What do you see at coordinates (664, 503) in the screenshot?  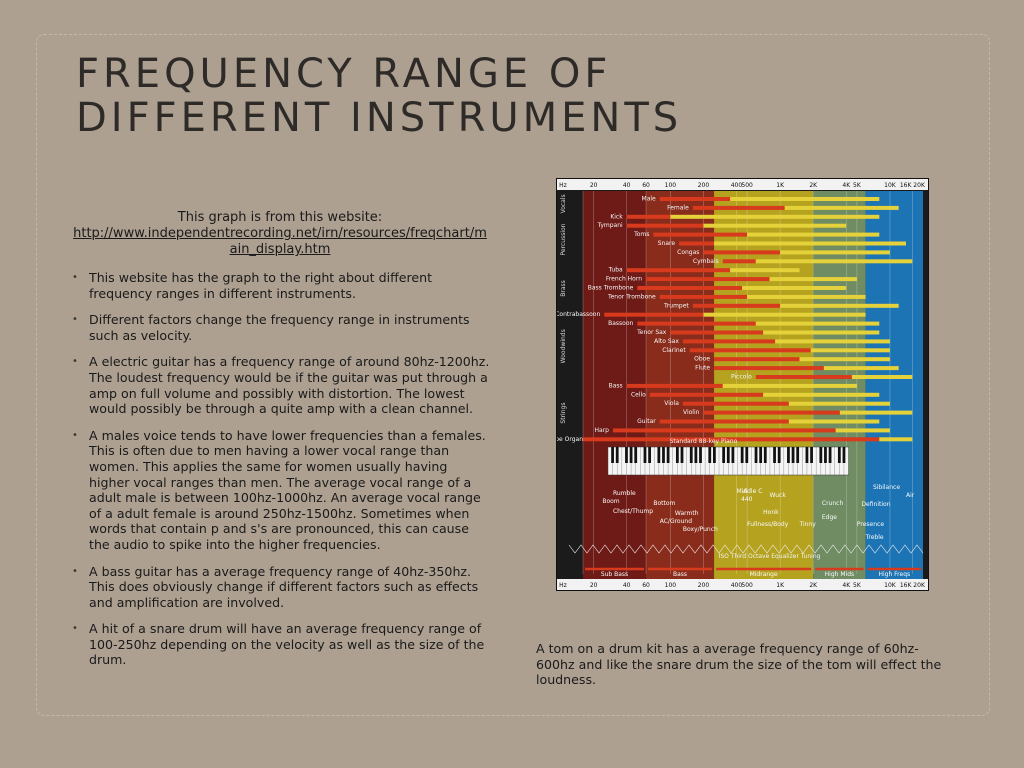 I see `zone-label: Bottom` at bounding box center [664, 503].